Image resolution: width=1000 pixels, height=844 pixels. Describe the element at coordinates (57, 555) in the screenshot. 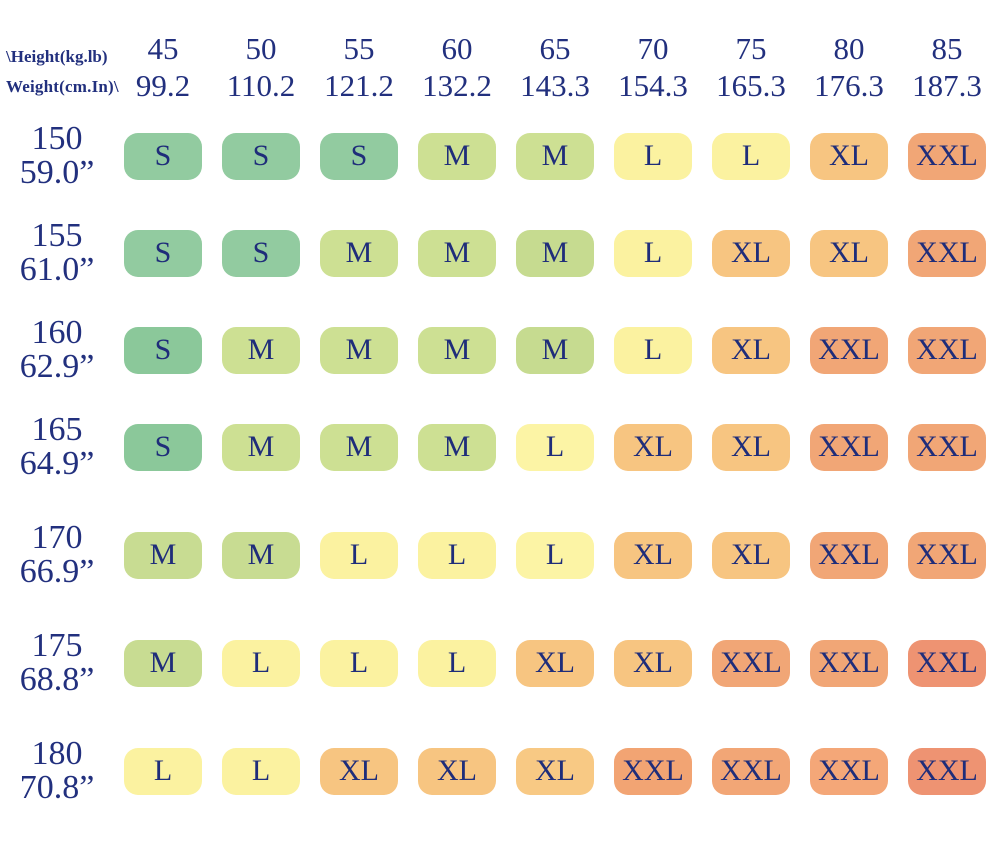

I see `row-label-height: 170 66.9”` at that location.